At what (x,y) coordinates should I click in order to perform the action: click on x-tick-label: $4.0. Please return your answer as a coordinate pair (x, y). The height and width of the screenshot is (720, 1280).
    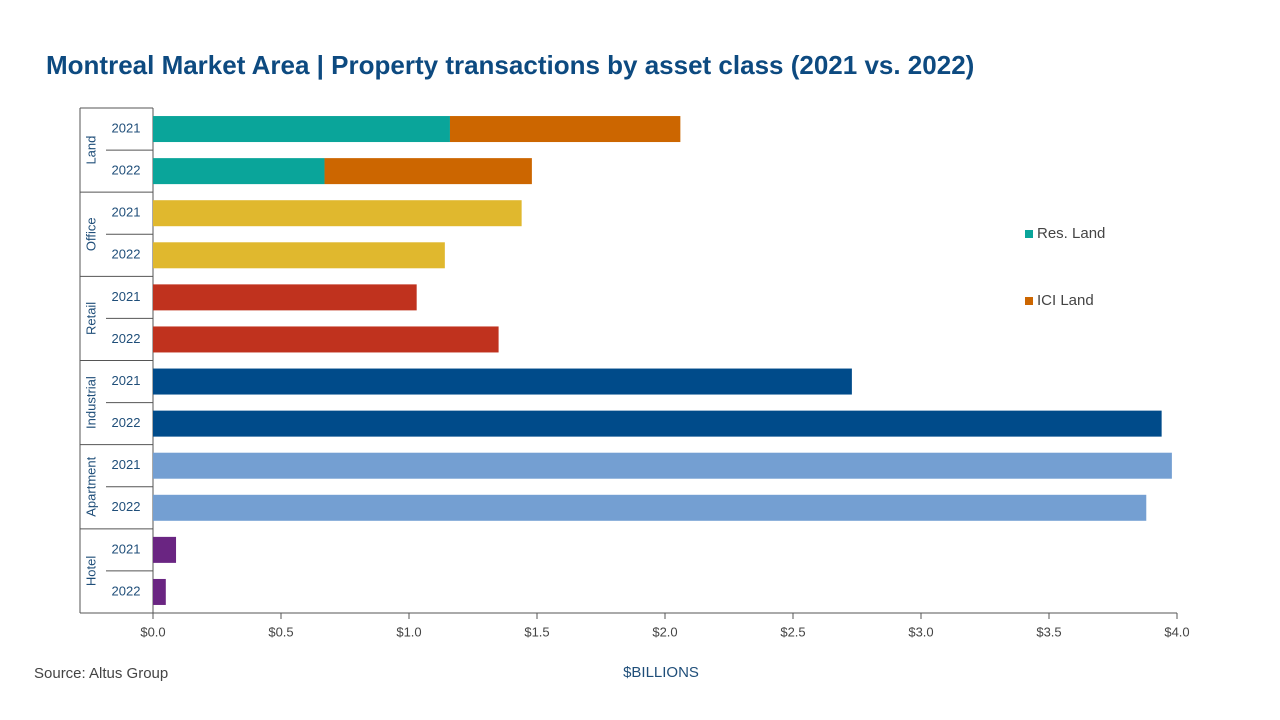
    Looking at the image, I should click on (1176, 631).